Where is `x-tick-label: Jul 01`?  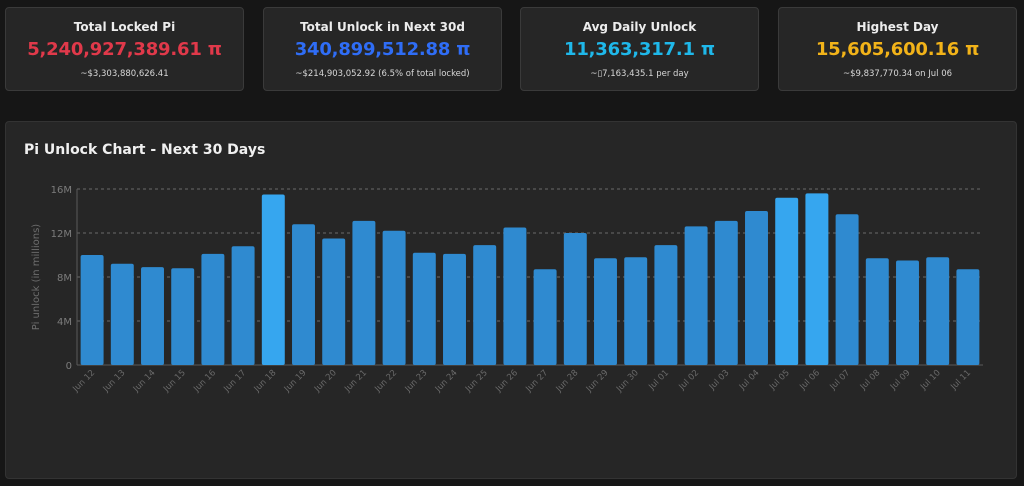 x-tick-label: Jul 01 is located at coordinates (658, 380).